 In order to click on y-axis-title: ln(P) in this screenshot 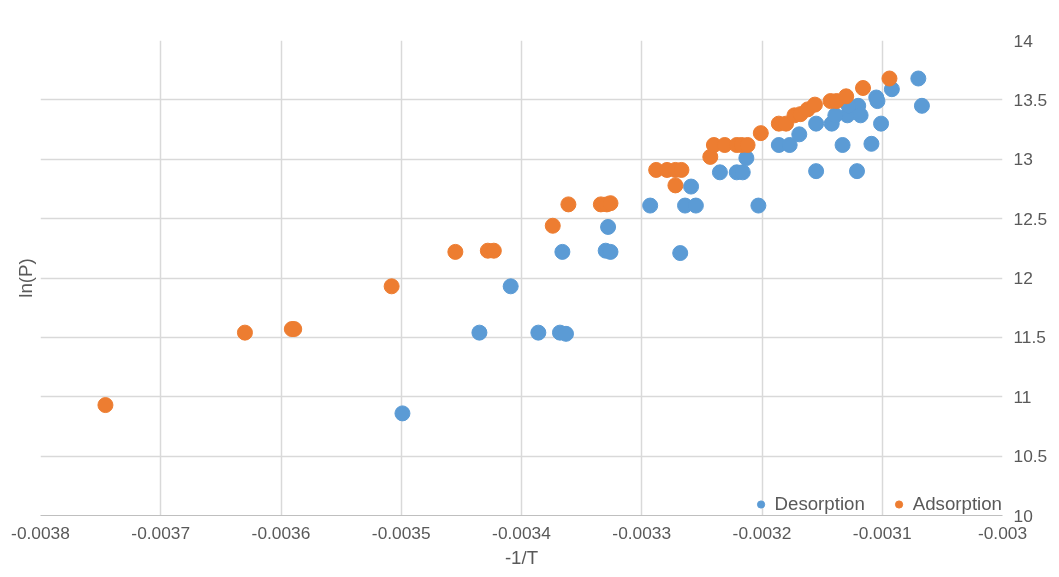, I will do `click(25, 278)`.